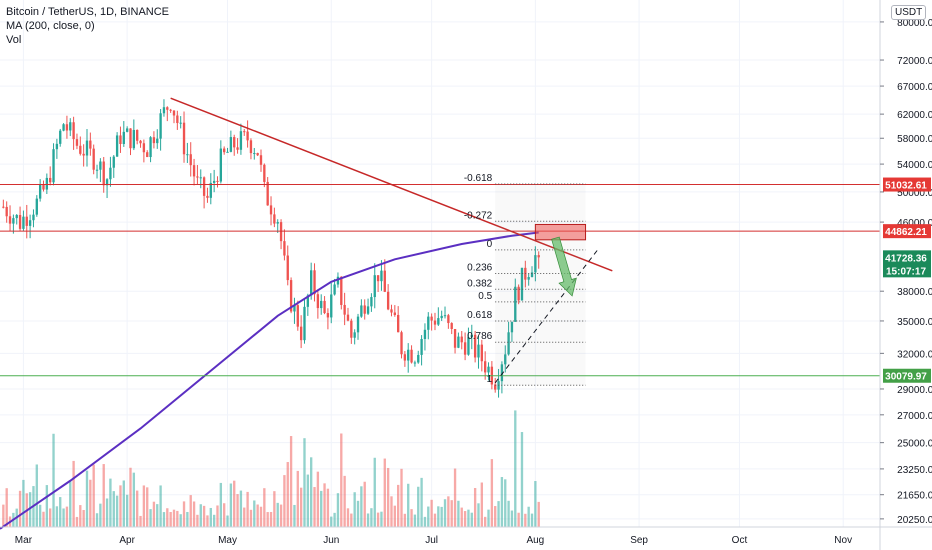  What do you see at coordinates (564, 266) in the screenshot?
I see `down-arrow-icon` at bounding box center [564, 266].